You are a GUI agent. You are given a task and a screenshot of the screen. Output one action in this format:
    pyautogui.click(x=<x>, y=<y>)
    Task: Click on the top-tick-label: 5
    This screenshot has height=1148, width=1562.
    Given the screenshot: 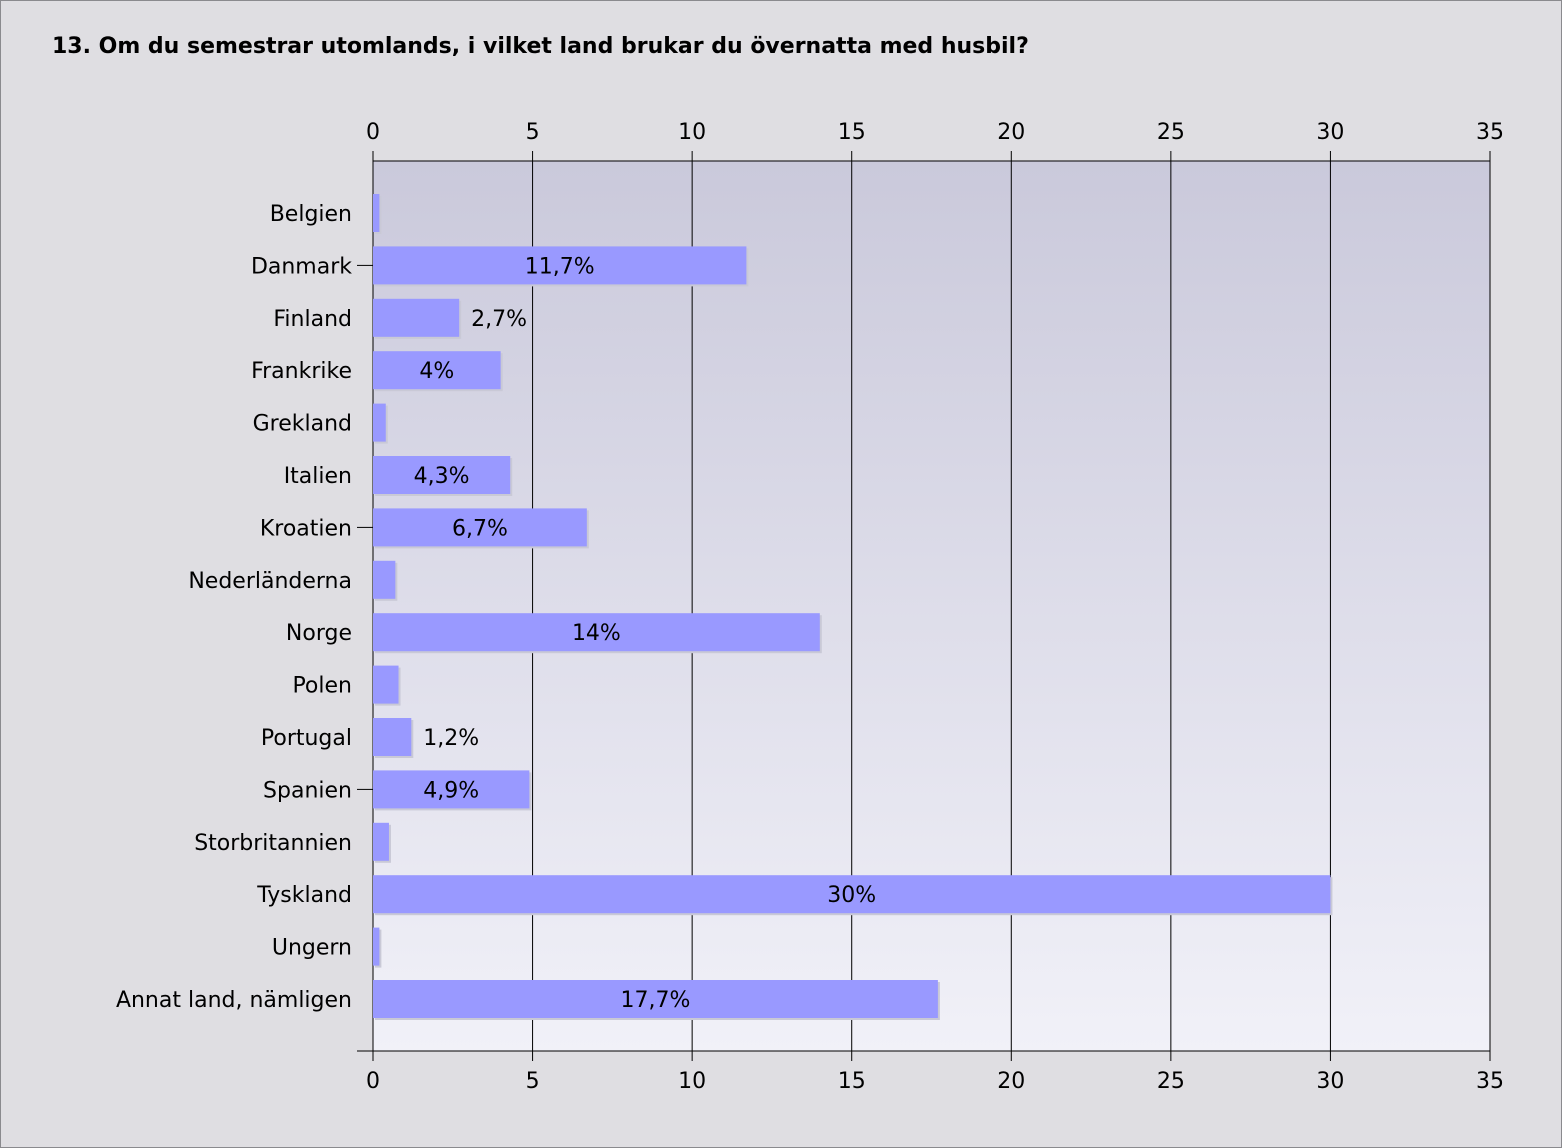 What is the action you would take?
    pyautogui.click(x=533, y=132)
    